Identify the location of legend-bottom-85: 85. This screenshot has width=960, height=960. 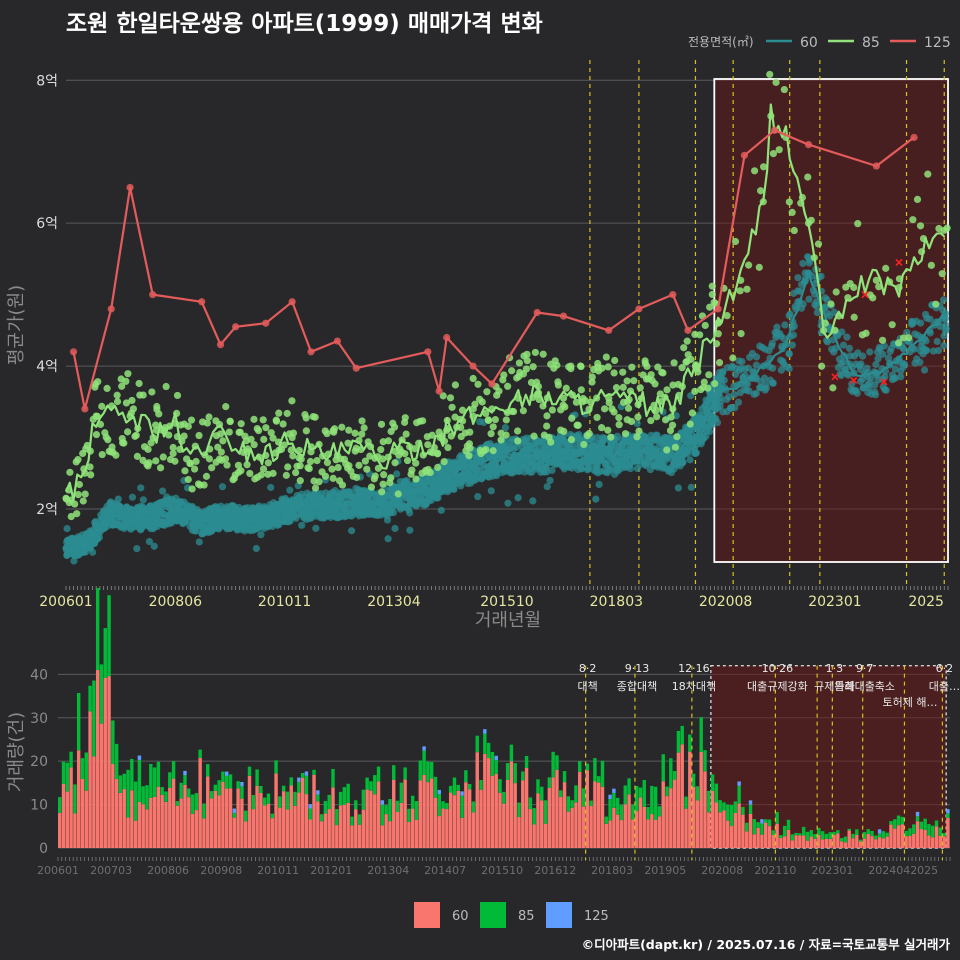
(526, 916).